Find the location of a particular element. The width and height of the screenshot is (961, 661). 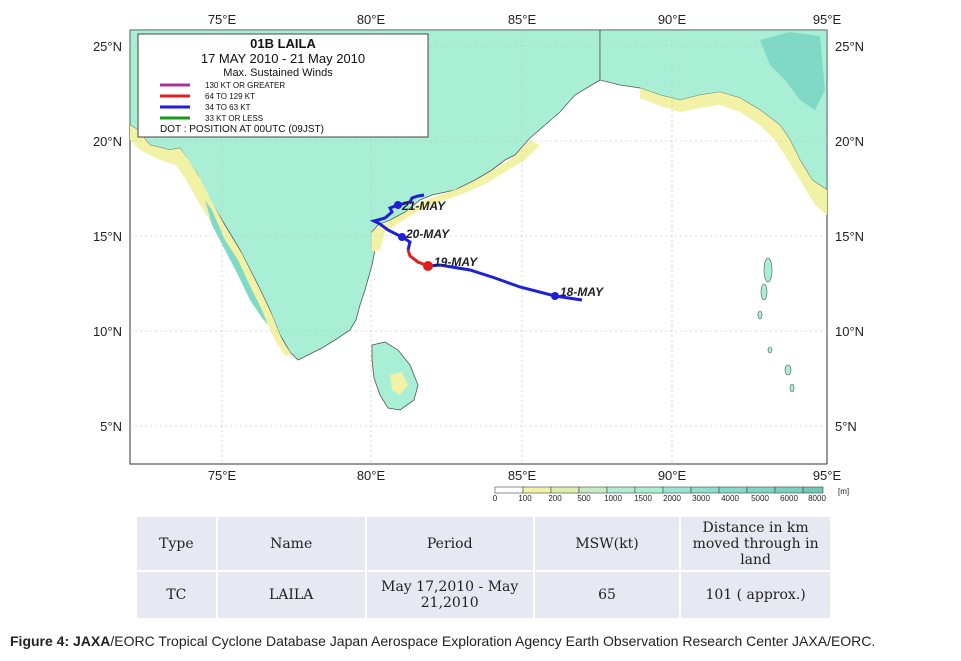

track-dot-19-may is located at coordinates (428, 266).